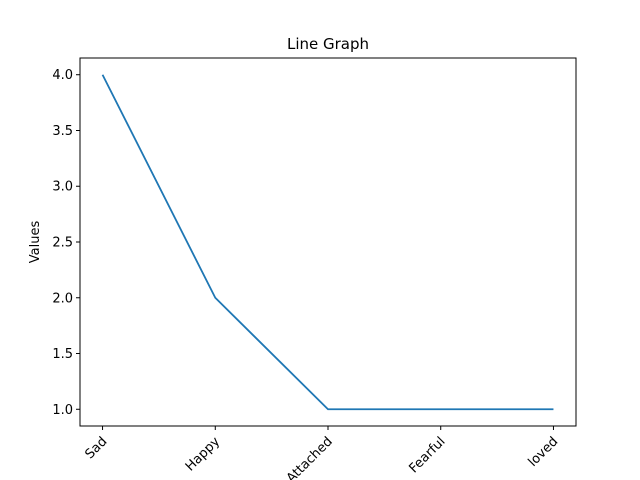 The width and height of the screenshot is (640, 480). Describe the element at coordinates (328, 44) in the screenshot. I see `chart-title: Line Graph` at that location.